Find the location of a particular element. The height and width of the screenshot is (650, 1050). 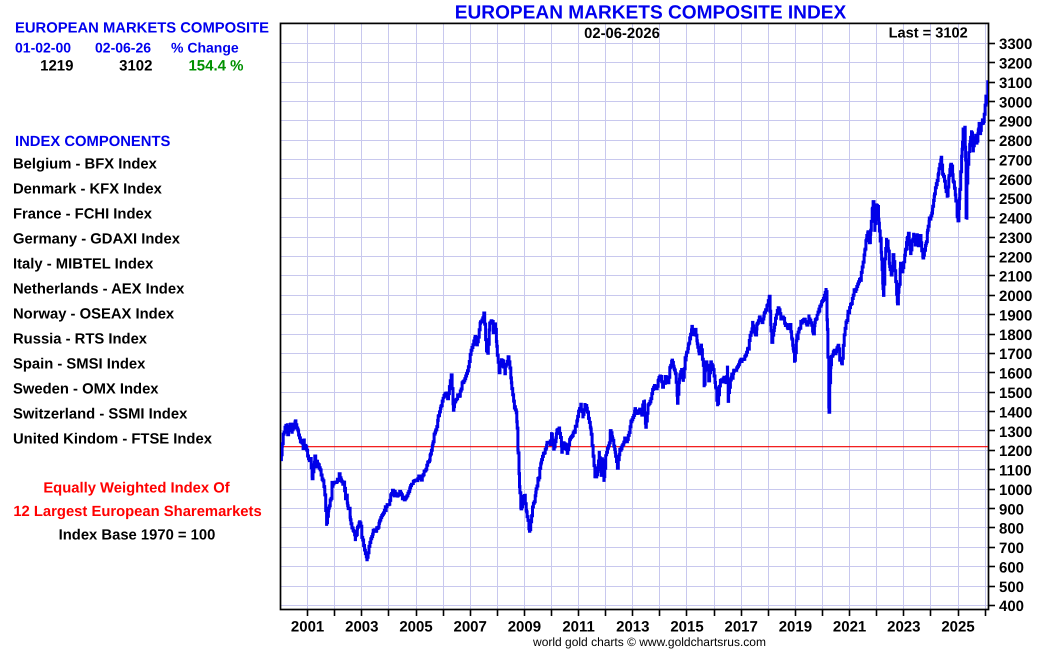

svg-text: 2023 is located at coordinates (903, 627).